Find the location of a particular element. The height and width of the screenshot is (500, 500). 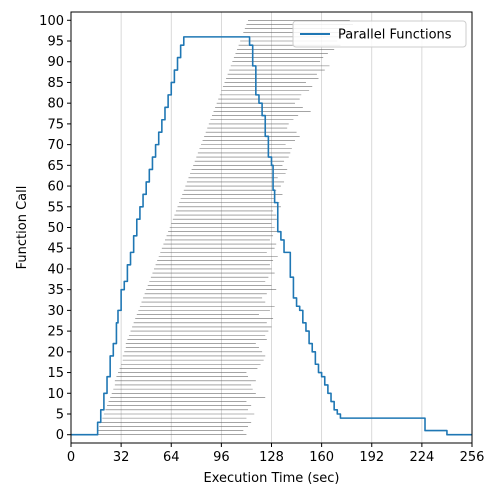

x-tick-label: 256 is located at coordinates (472, 457).